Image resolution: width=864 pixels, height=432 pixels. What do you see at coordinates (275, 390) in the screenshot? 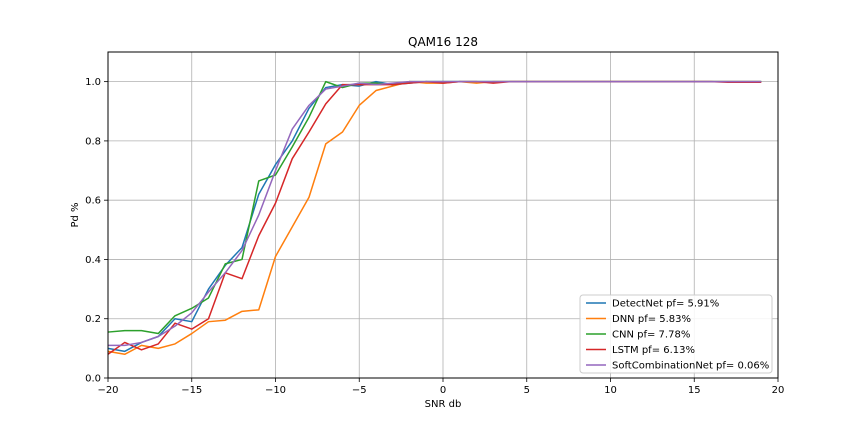
I see `x-tick-label: −10` at bounding box center [275, 390].